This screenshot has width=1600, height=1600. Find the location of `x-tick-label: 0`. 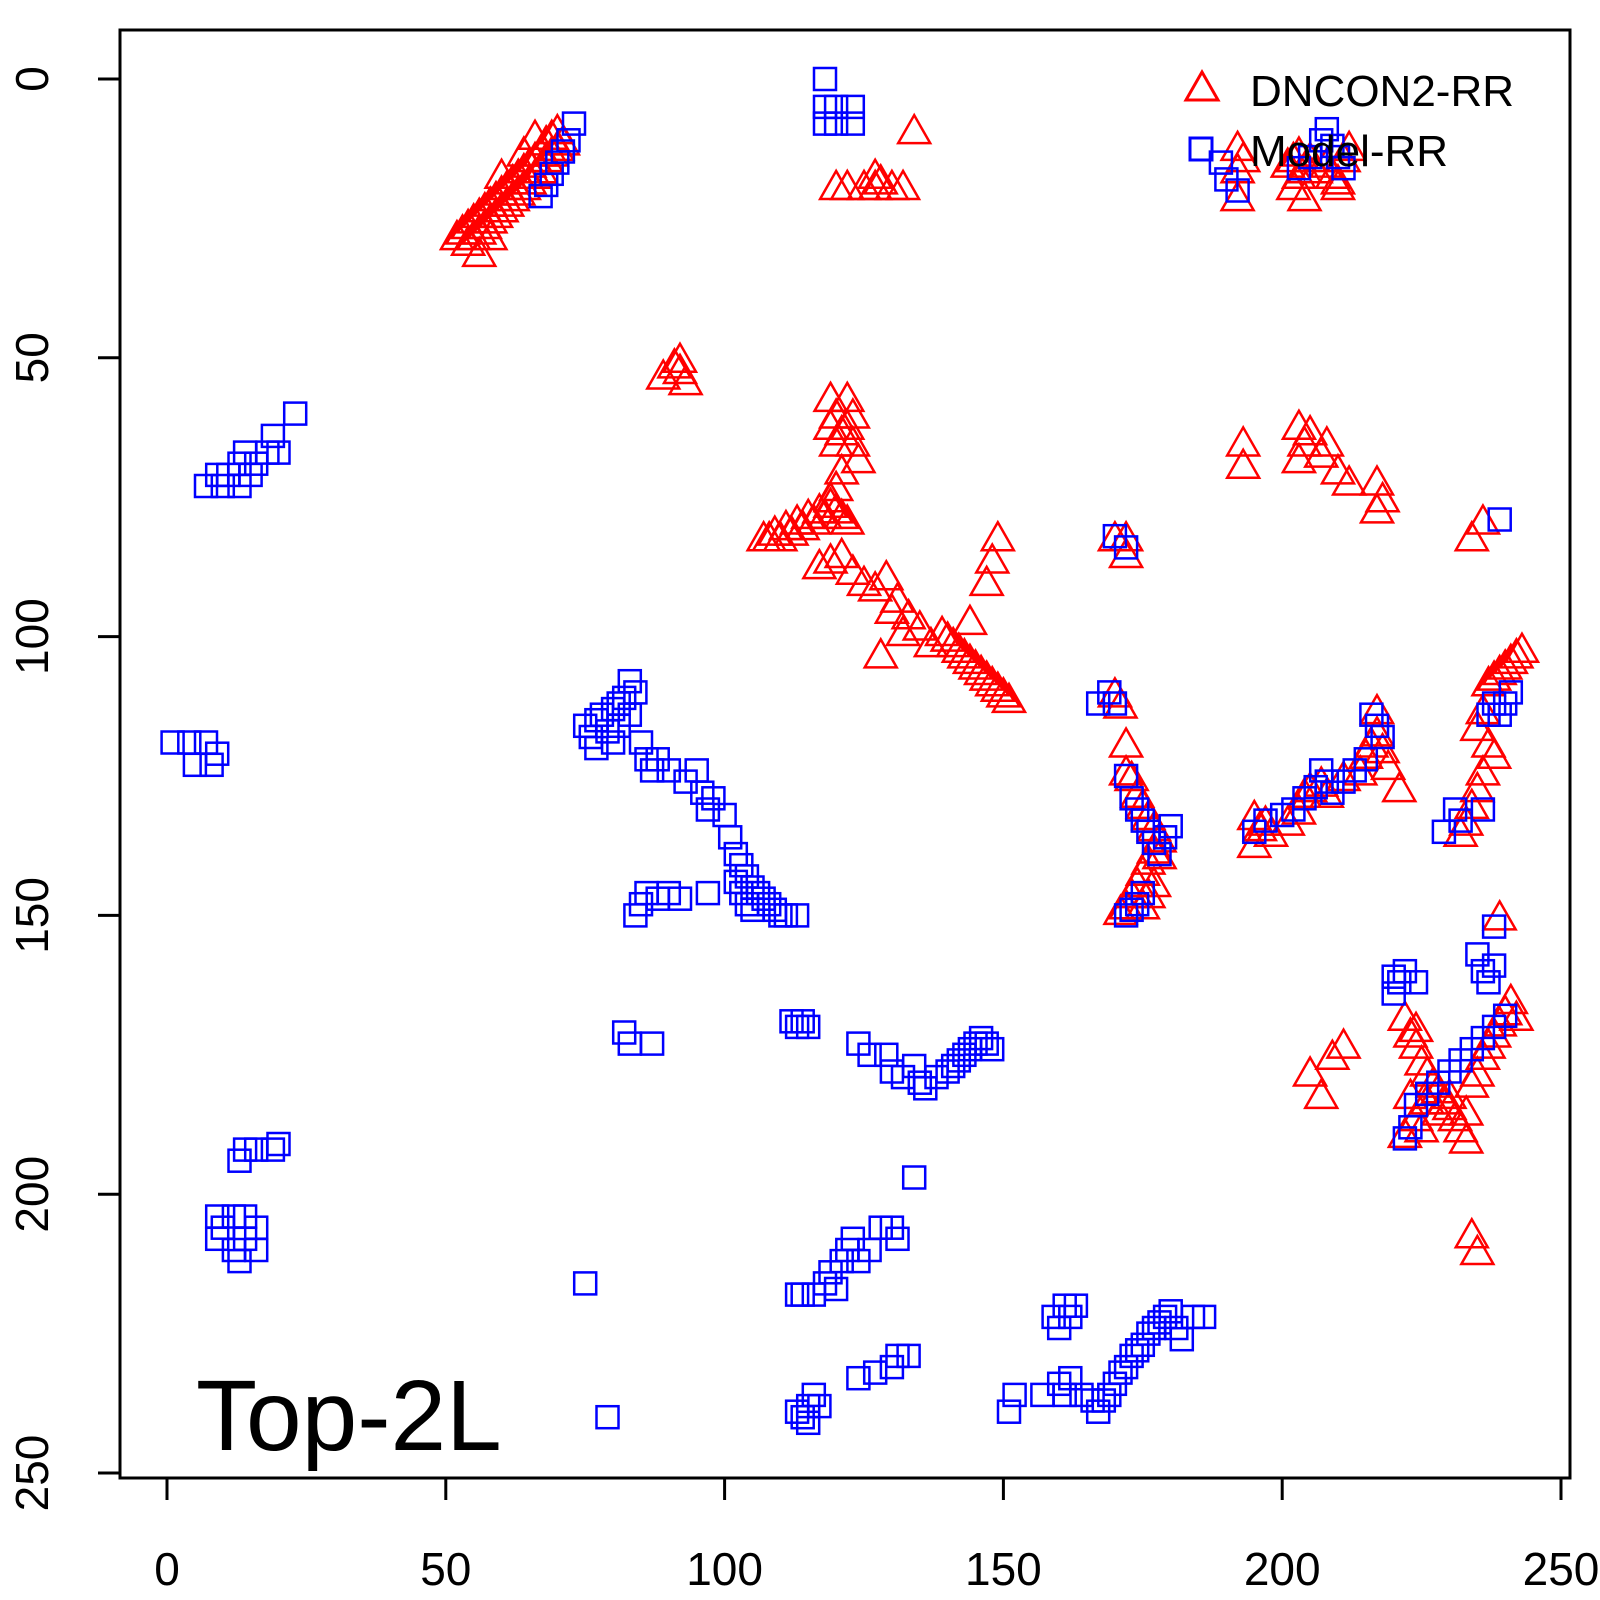

x-tick-label: 0 is located at coordinates (167, 1569).